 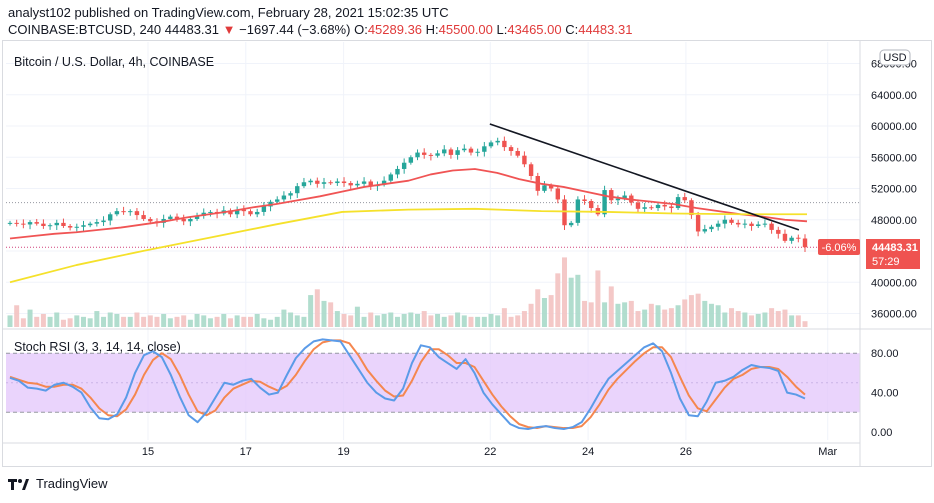 What do you see at coordinates (395, 29) in the screenshot?
I see `open-value: 45289.36` at bounding box center [395, 29].